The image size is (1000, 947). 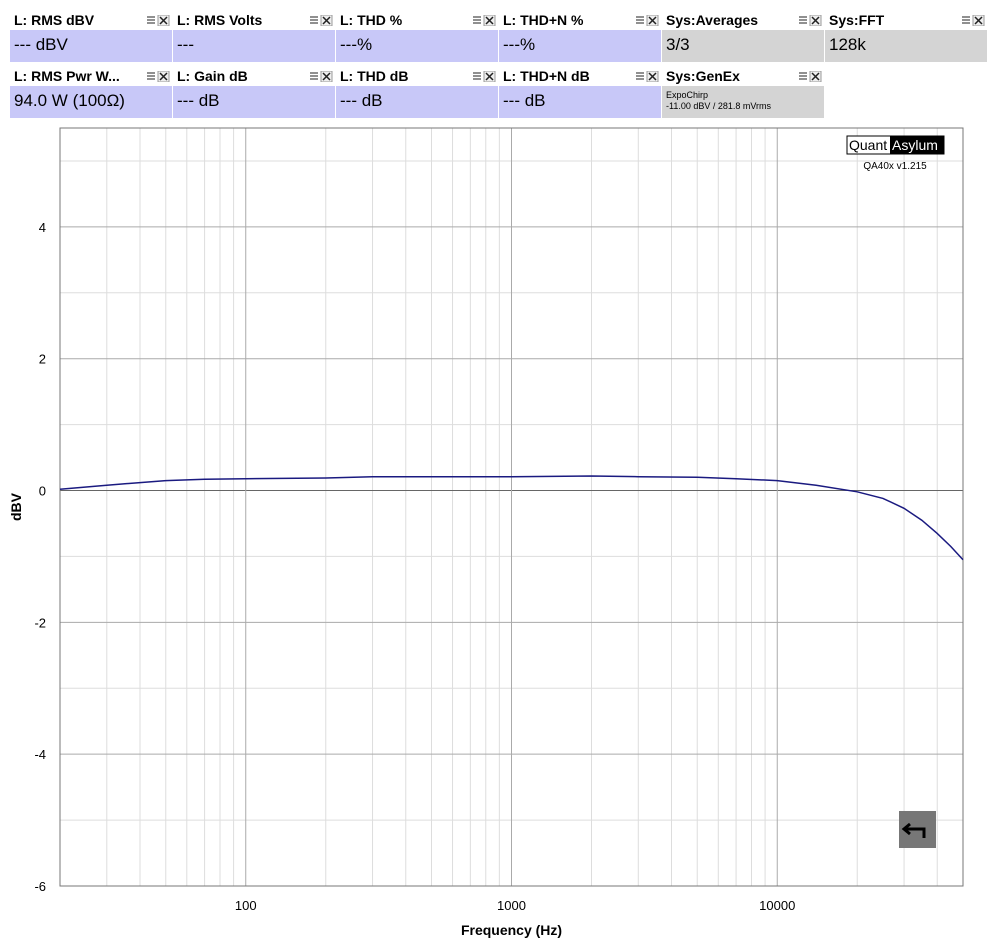 I want to click on widget: L: THD dB --- dB, so click(x=417, y=92).